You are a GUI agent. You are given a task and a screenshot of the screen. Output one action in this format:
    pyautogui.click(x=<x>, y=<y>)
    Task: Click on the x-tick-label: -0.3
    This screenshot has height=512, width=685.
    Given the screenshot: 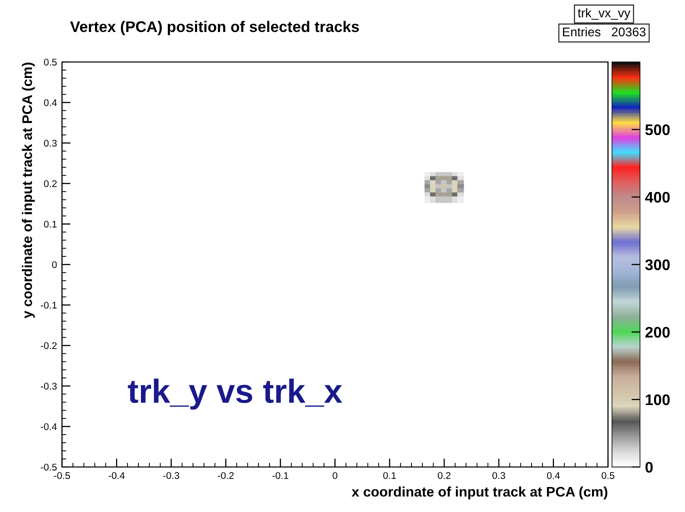 What is the action you would take?
    pyautogui.click(x=171, y=475)
    